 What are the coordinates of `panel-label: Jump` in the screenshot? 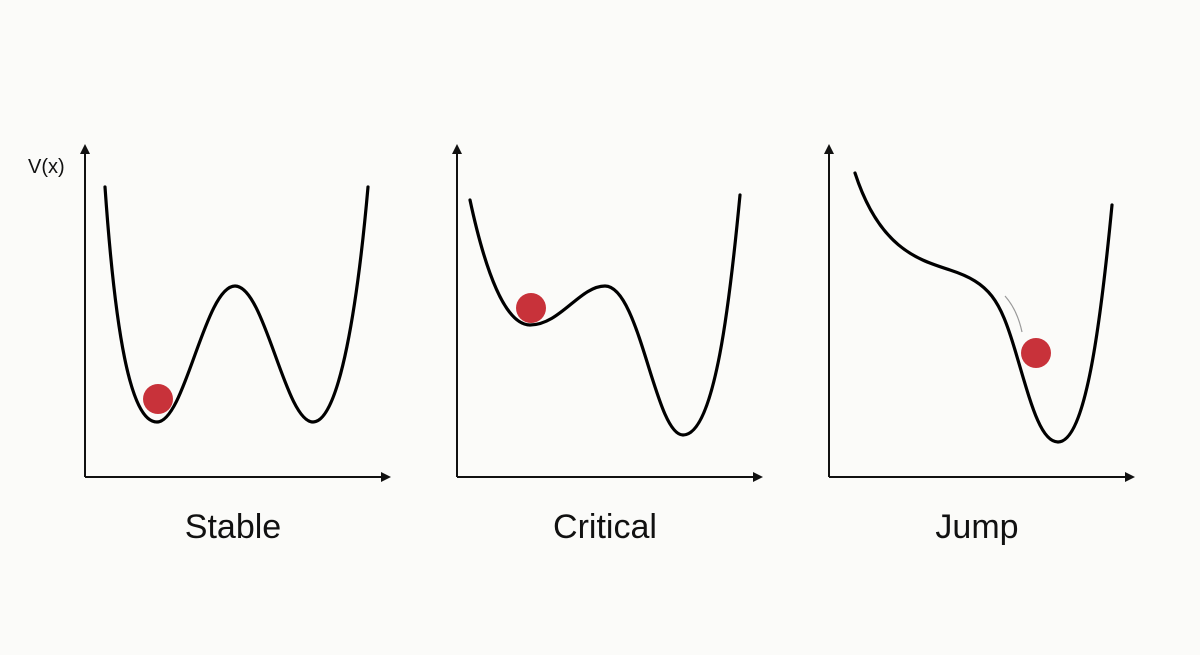 It's located at (976, 527).